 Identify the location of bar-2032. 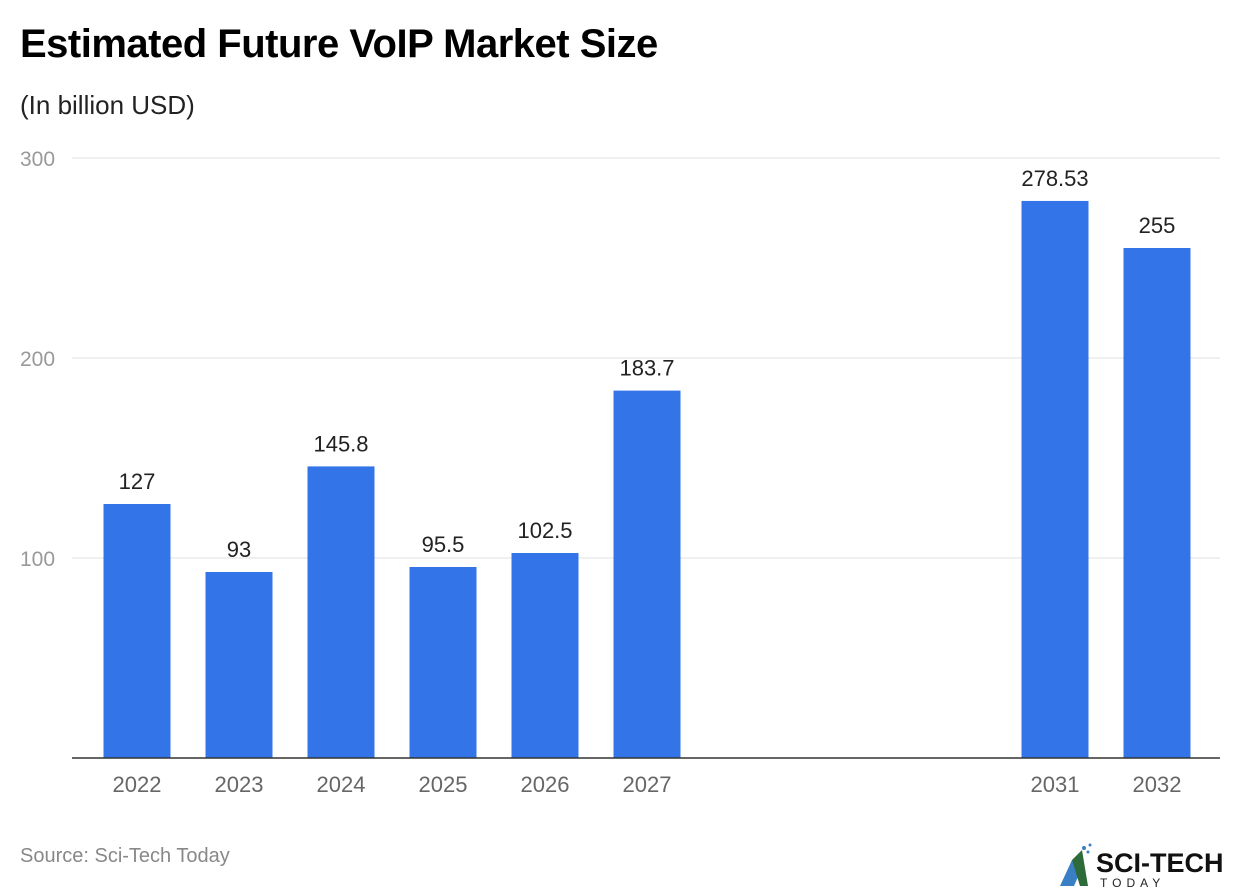
(1157, 503).